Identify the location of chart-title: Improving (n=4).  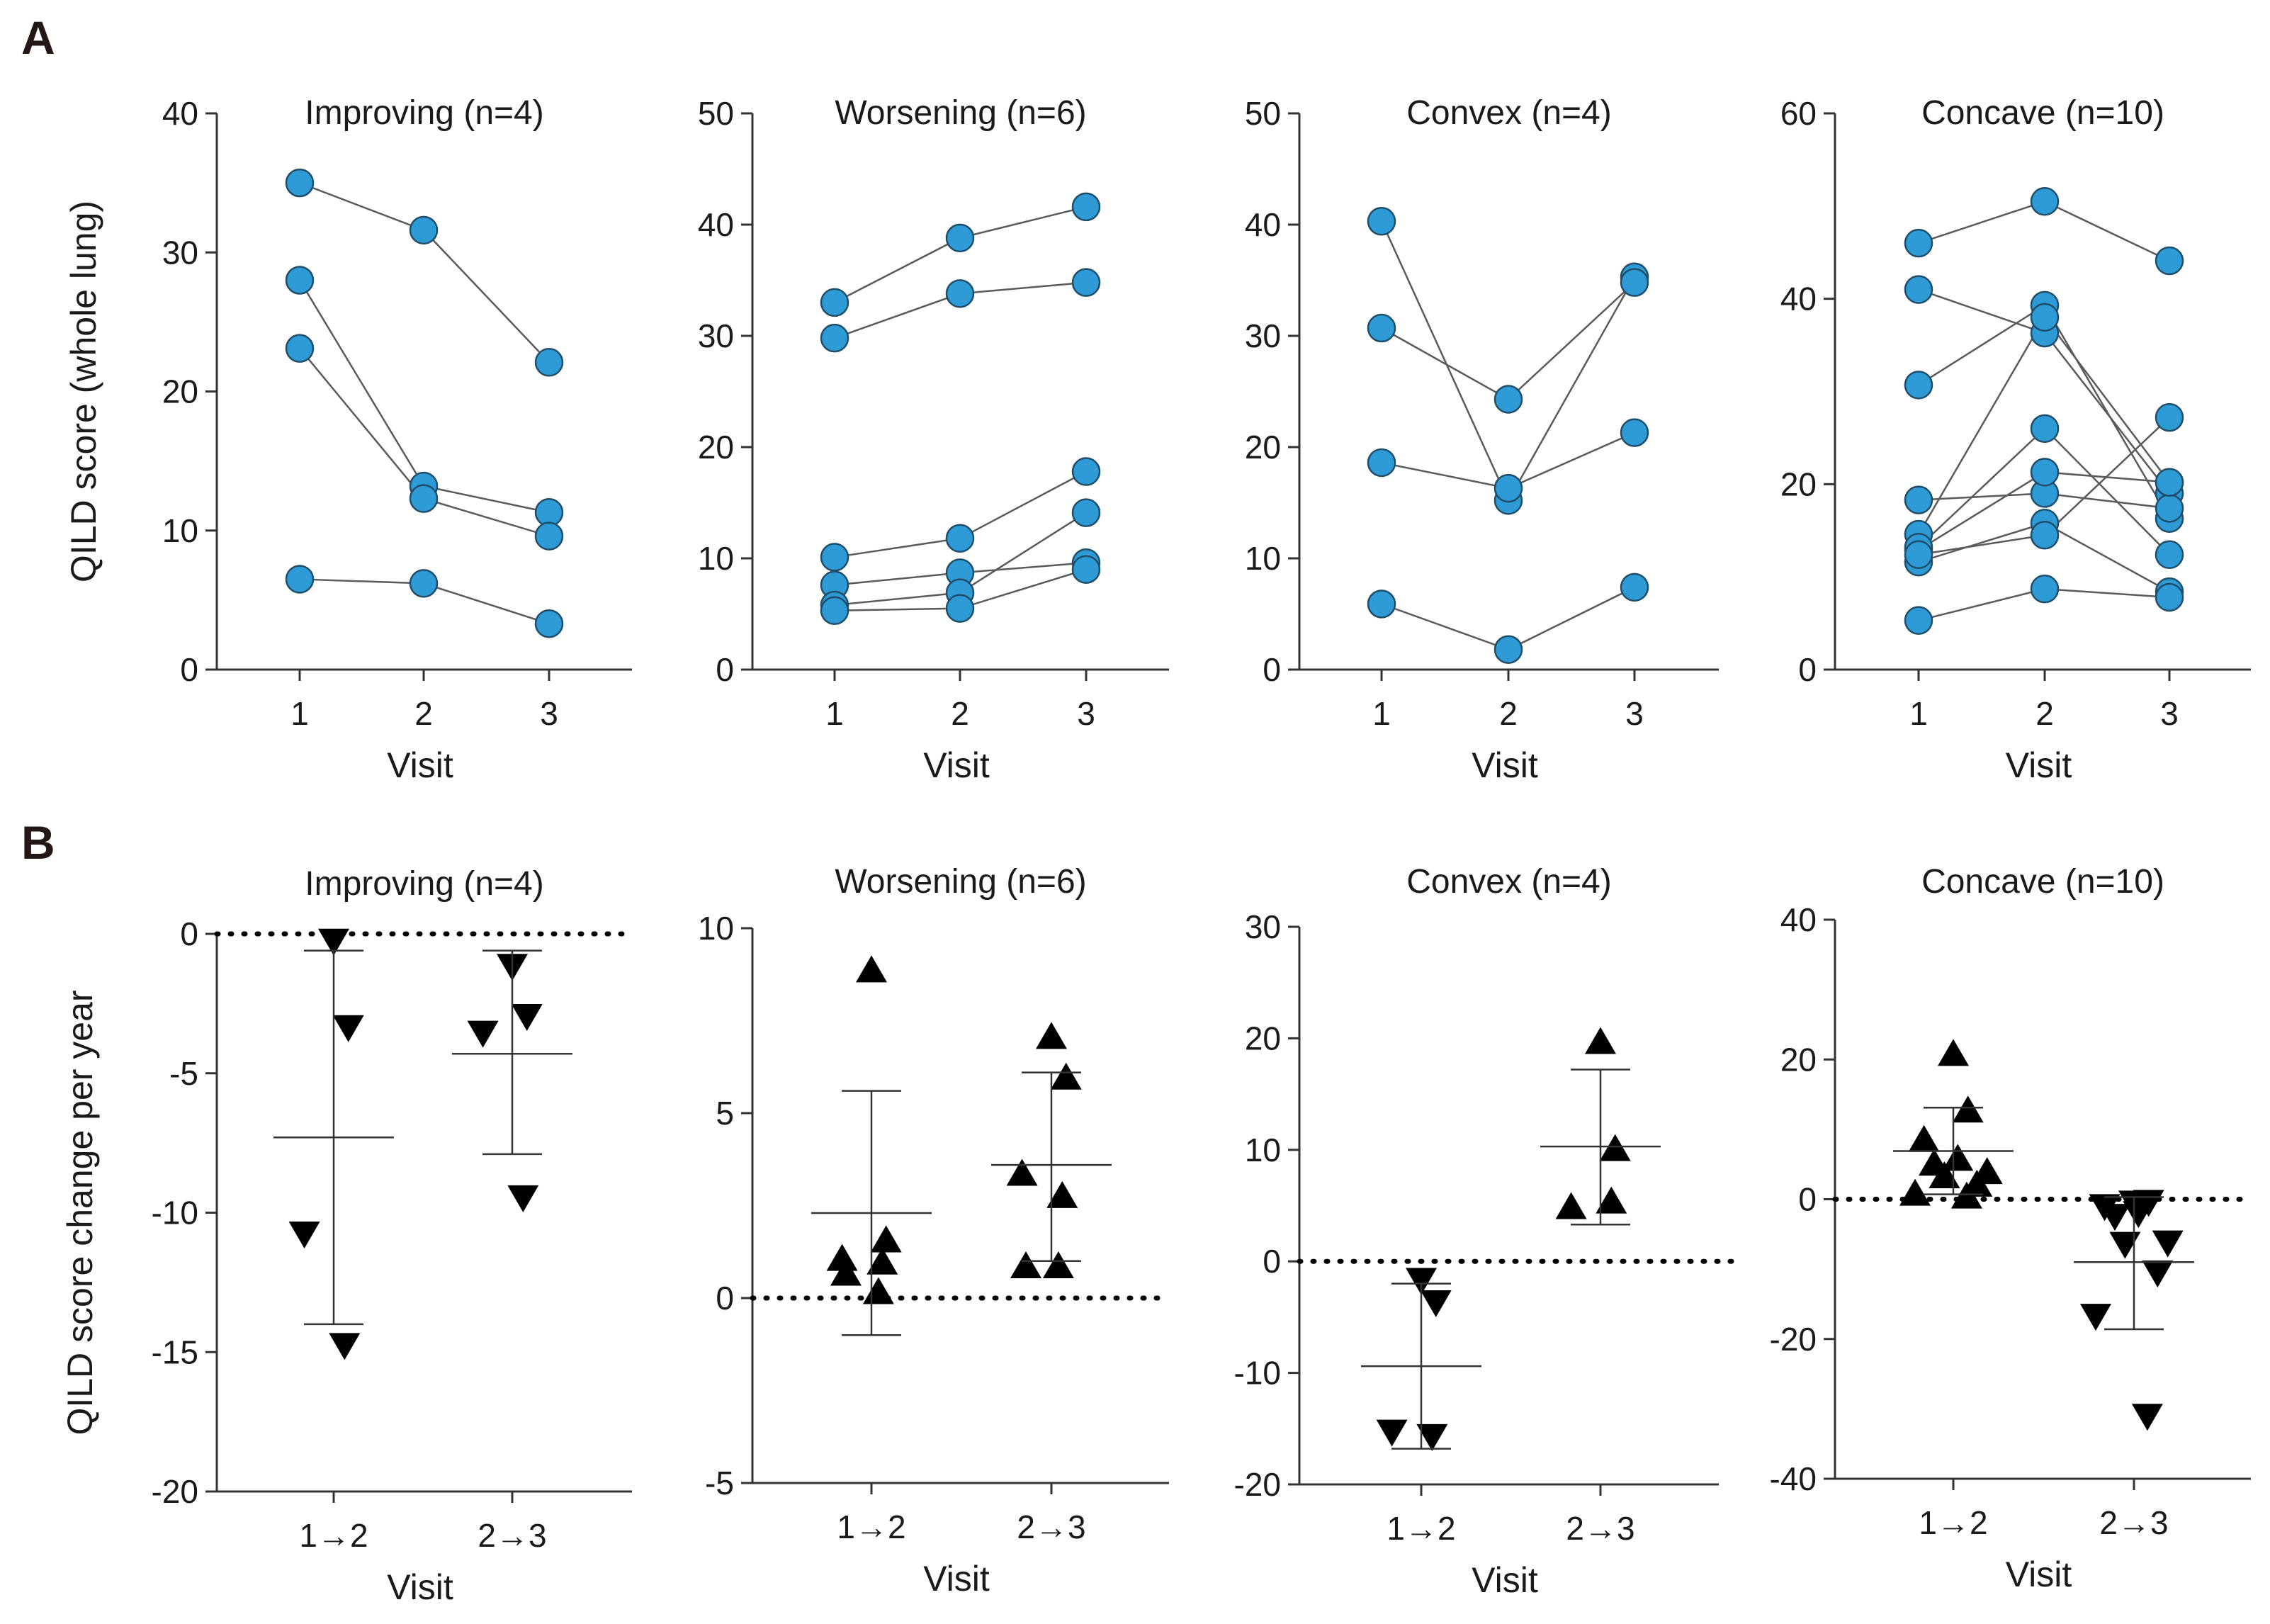
(424, 884).